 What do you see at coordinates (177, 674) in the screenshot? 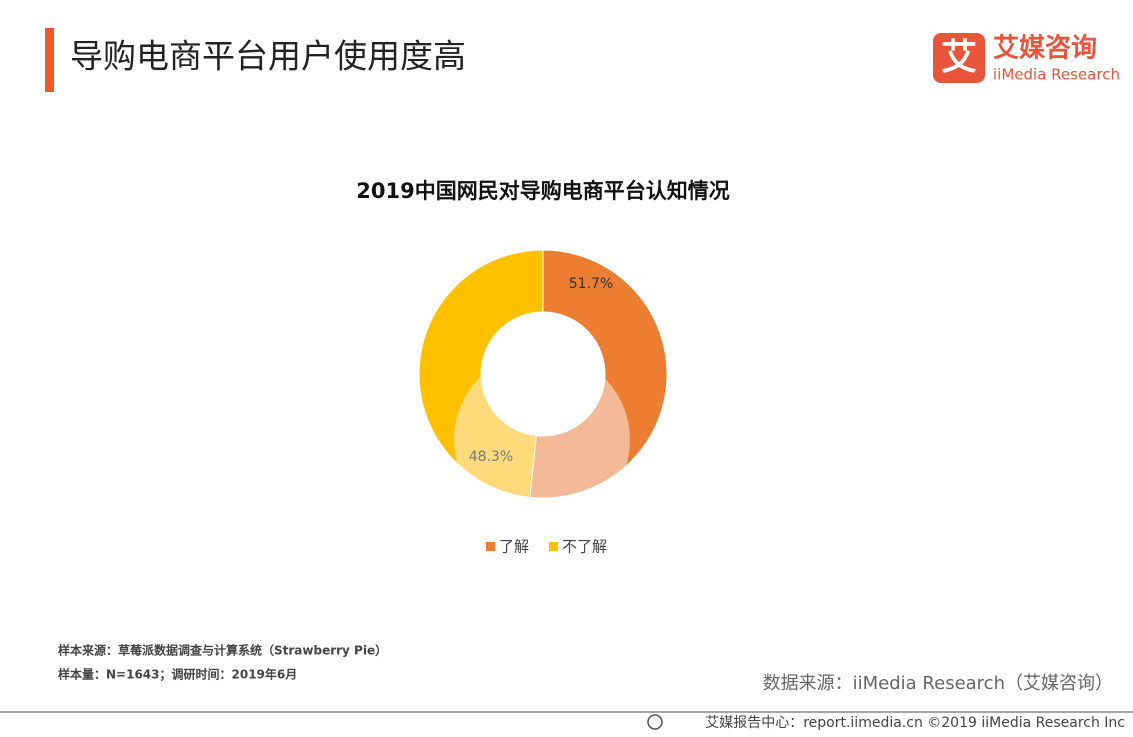
I see `note: 样本量：N=1643；调研时间：2019年6月` at bounding box center [177, 674].